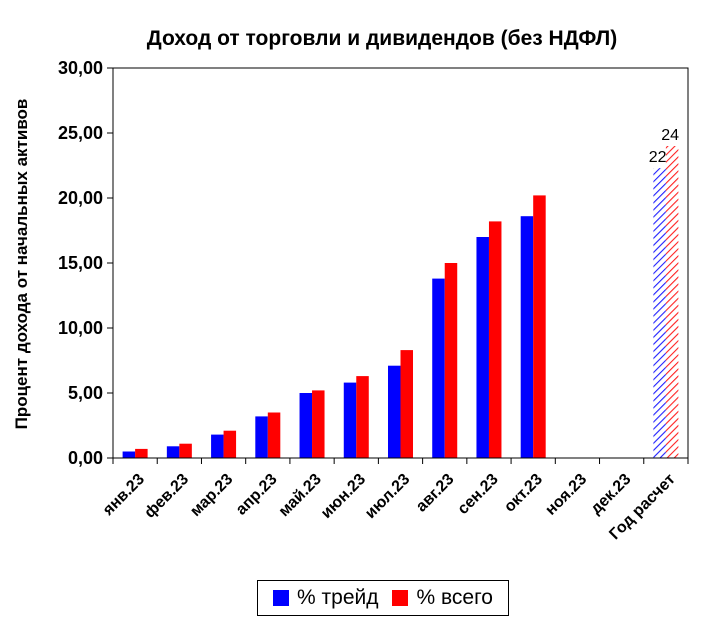 The image size is (705, 626). I want to click on y-tick-label: 25,00, so click(80, 133).